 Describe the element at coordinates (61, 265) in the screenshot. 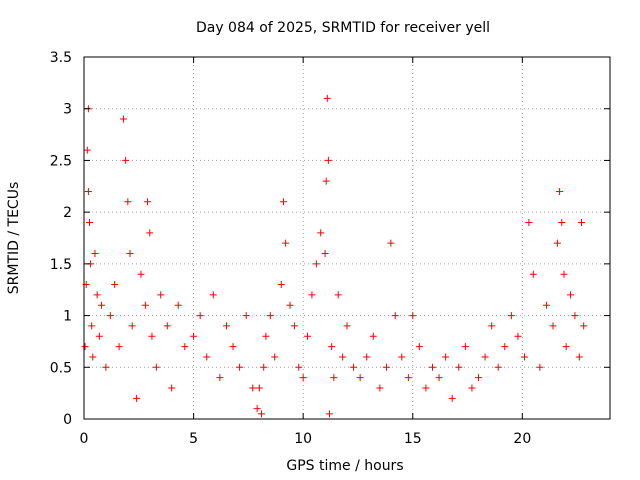

I see `y-tick-label: 1.5` at that location.